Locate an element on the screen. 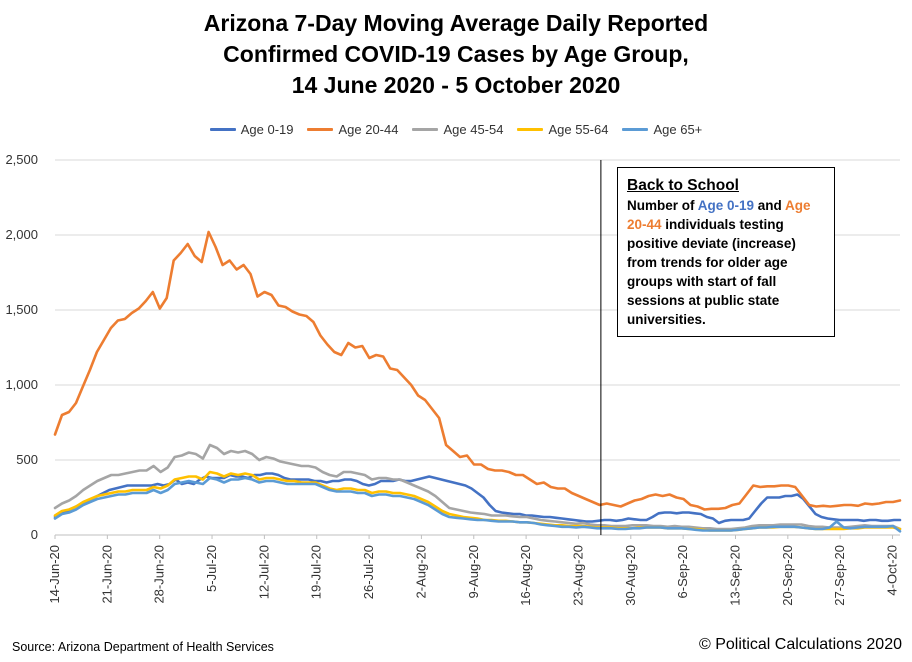 This screenshot has height=662, width=912. x-tick-label: 2-Aug-20 is located at coordinates (420, 571).